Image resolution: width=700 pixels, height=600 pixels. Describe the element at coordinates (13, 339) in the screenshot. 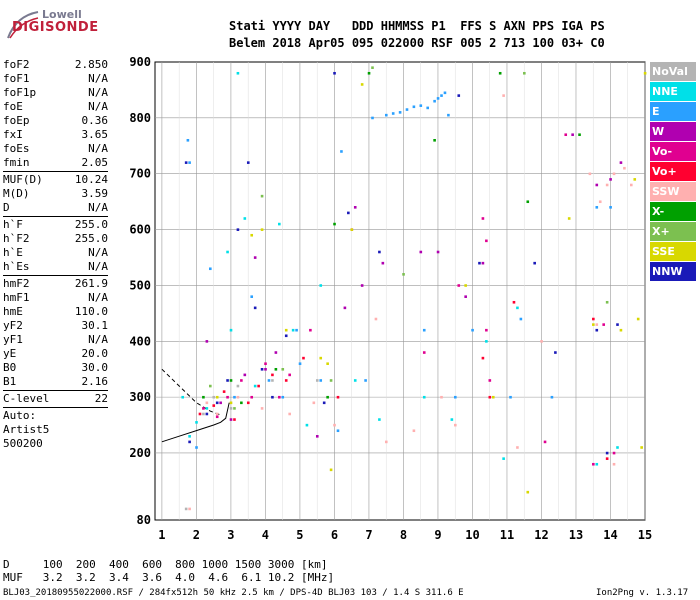

I see `param-key: yF1` at that location.